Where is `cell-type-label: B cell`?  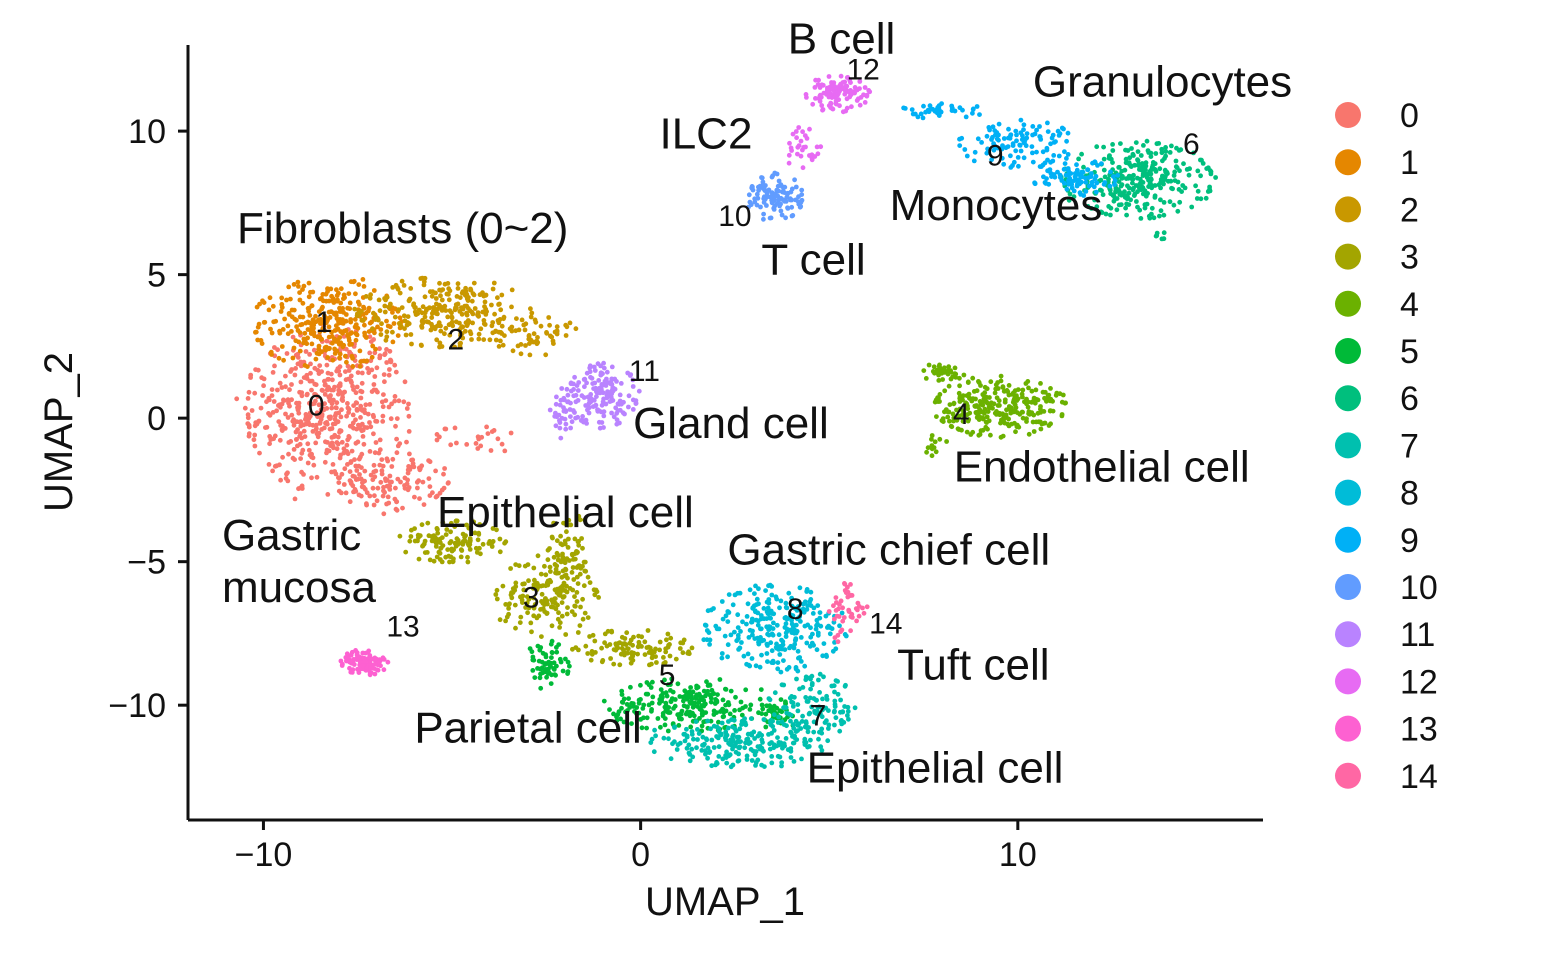 cell-type-label: B cell is located at coordinates (842, 39).